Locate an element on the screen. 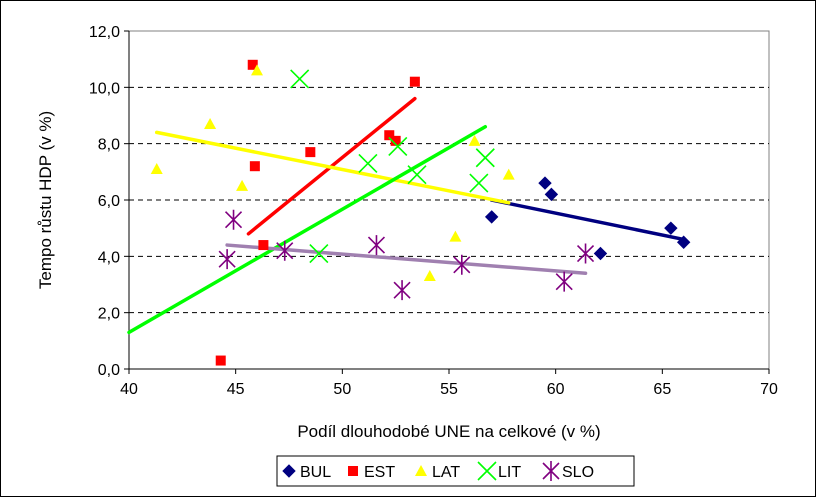 Image resolution: width=816 pixels, height=498 pixels. legend-label-lit: LIT is located at coordinates (509, 472).